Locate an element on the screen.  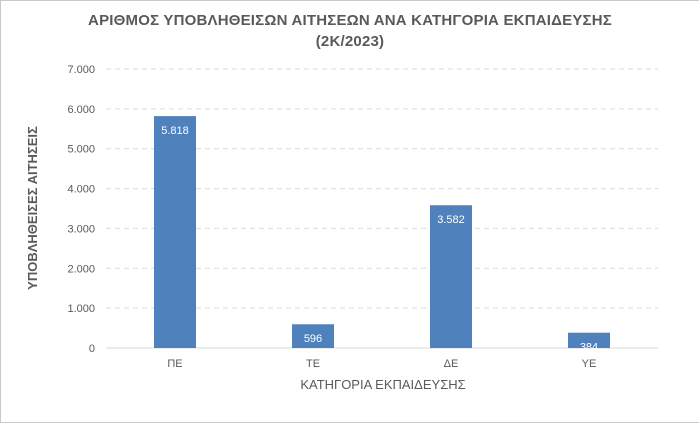
x-tick-labels: ΠΕ ΤΕ ΔΕ ΥΕ is located at coordinates (381, 364).